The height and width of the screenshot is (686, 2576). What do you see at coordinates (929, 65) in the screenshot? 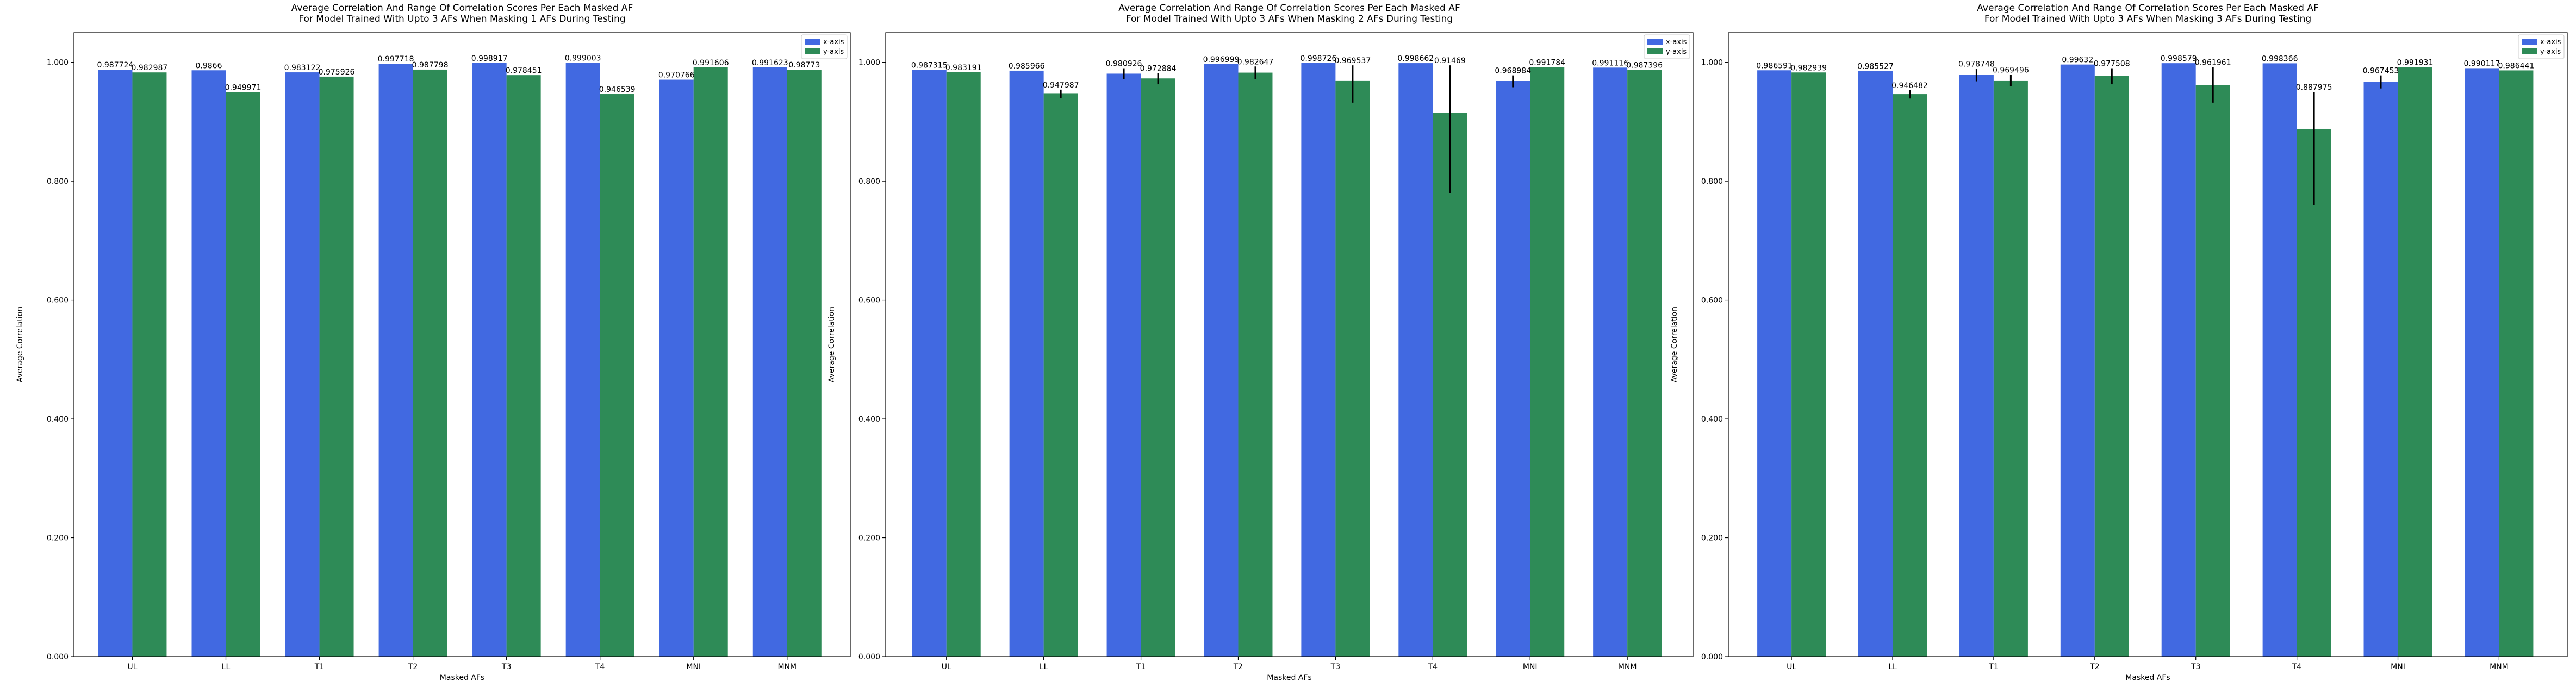
I see `chart-2-value-label-x-axis-UL: 0.987315` at bounding box center [929, 65].